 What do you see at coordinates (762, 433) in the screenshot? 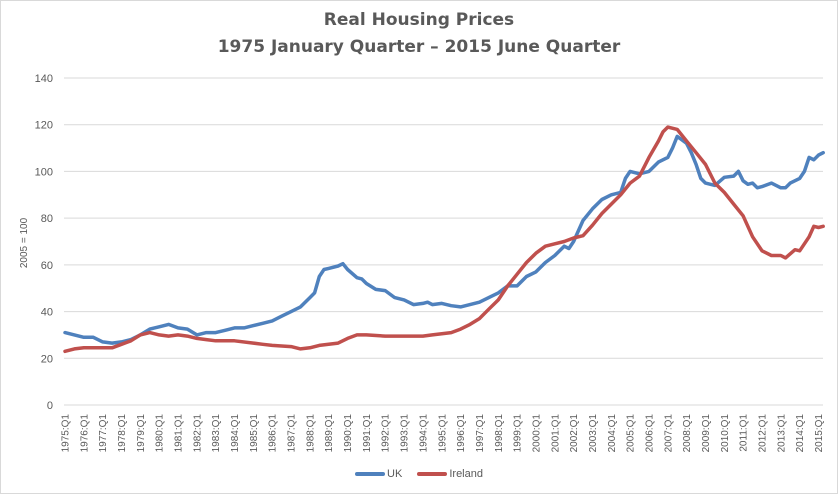
I see `x-tick-label: 2012:Q1` at bounding box center [762, 433].